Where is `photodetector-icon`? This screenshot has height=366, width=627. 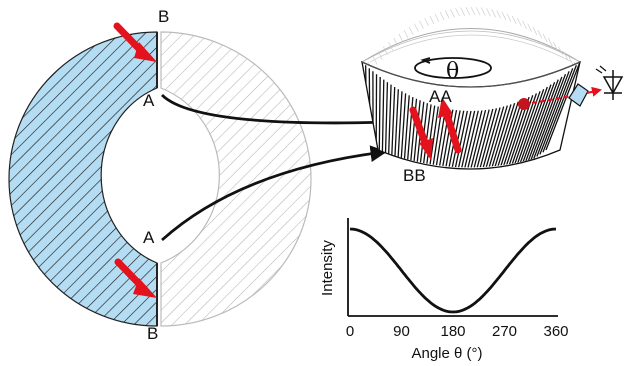
photodetector-icon is located at coordinates (609, 82).